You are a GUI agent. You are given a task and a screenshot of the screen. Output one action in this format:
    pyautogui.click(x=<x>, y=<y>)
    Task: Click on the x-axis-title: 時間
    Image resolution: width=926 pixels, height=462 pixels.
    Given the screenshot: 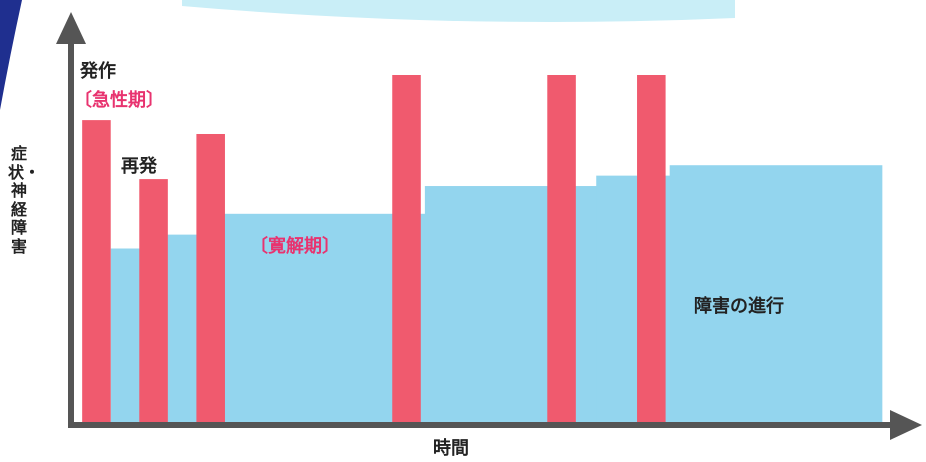 What is the action you would take?
    pyautogui.click(x=451, y=448)
    